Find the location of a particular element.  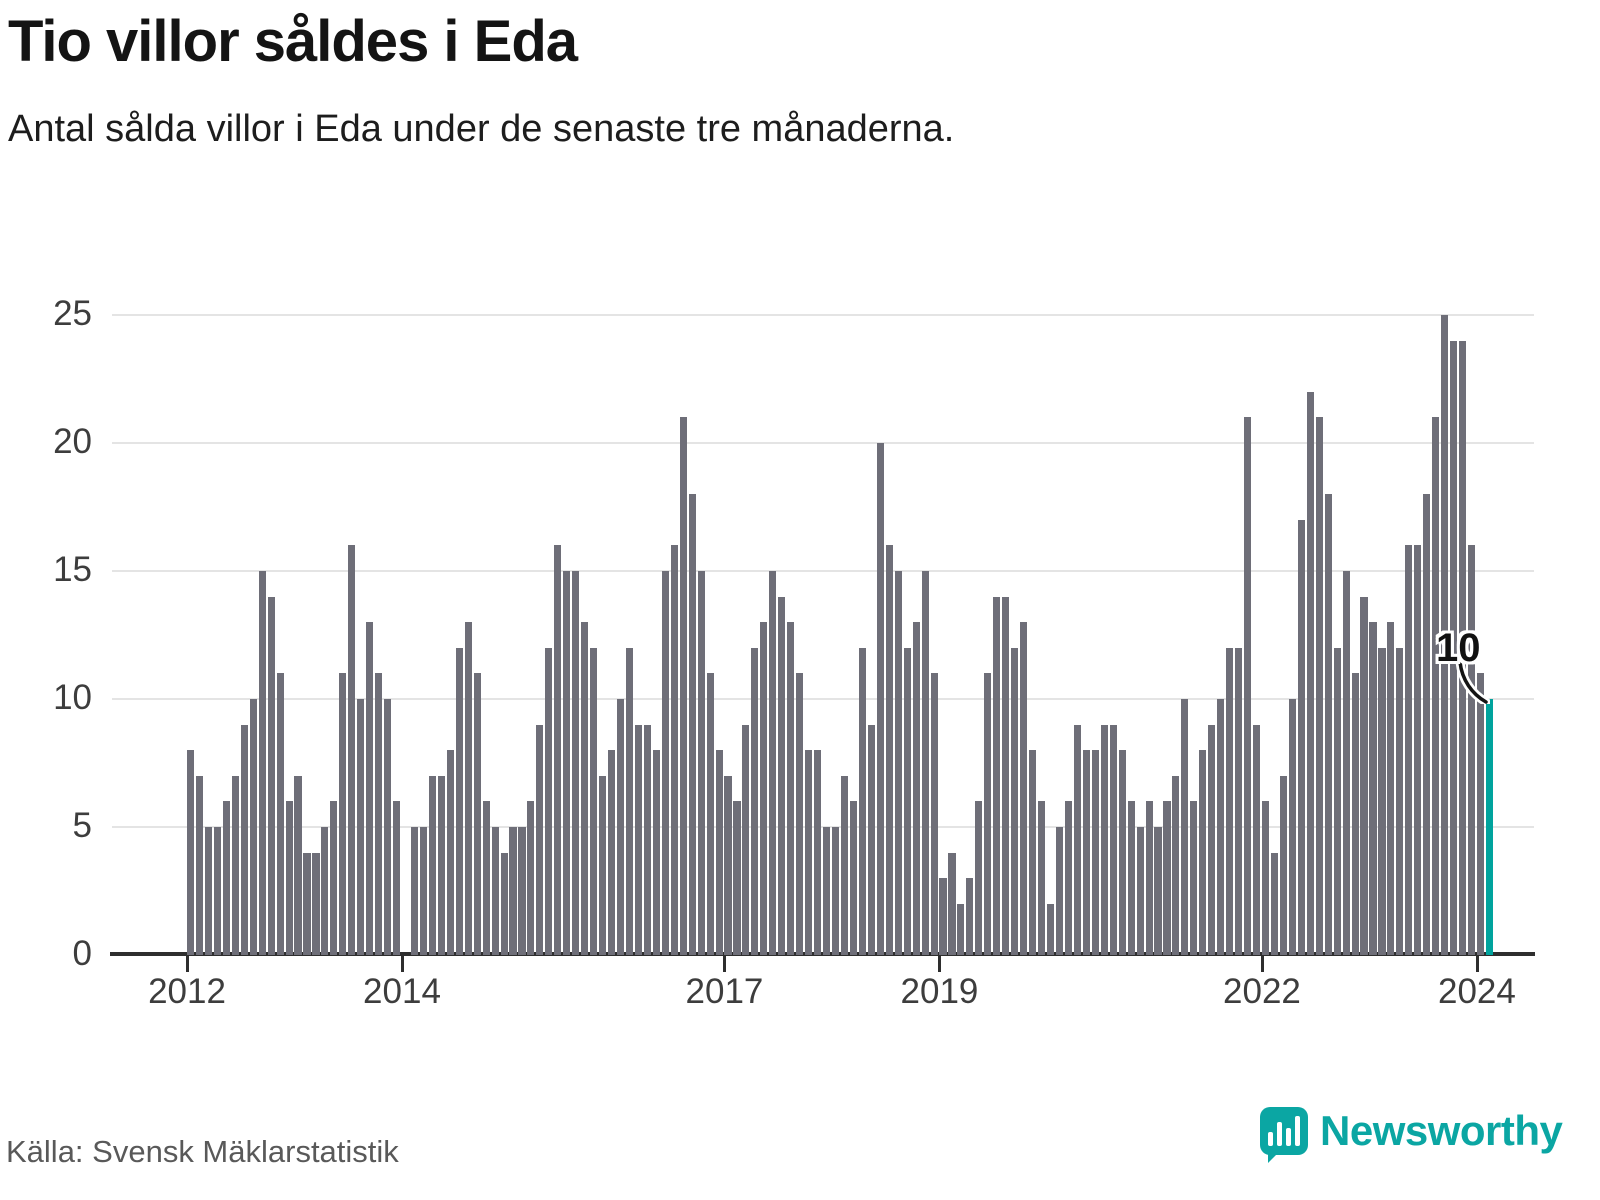

y-tick-label-5: 5 is located at coordinates (82, 825).